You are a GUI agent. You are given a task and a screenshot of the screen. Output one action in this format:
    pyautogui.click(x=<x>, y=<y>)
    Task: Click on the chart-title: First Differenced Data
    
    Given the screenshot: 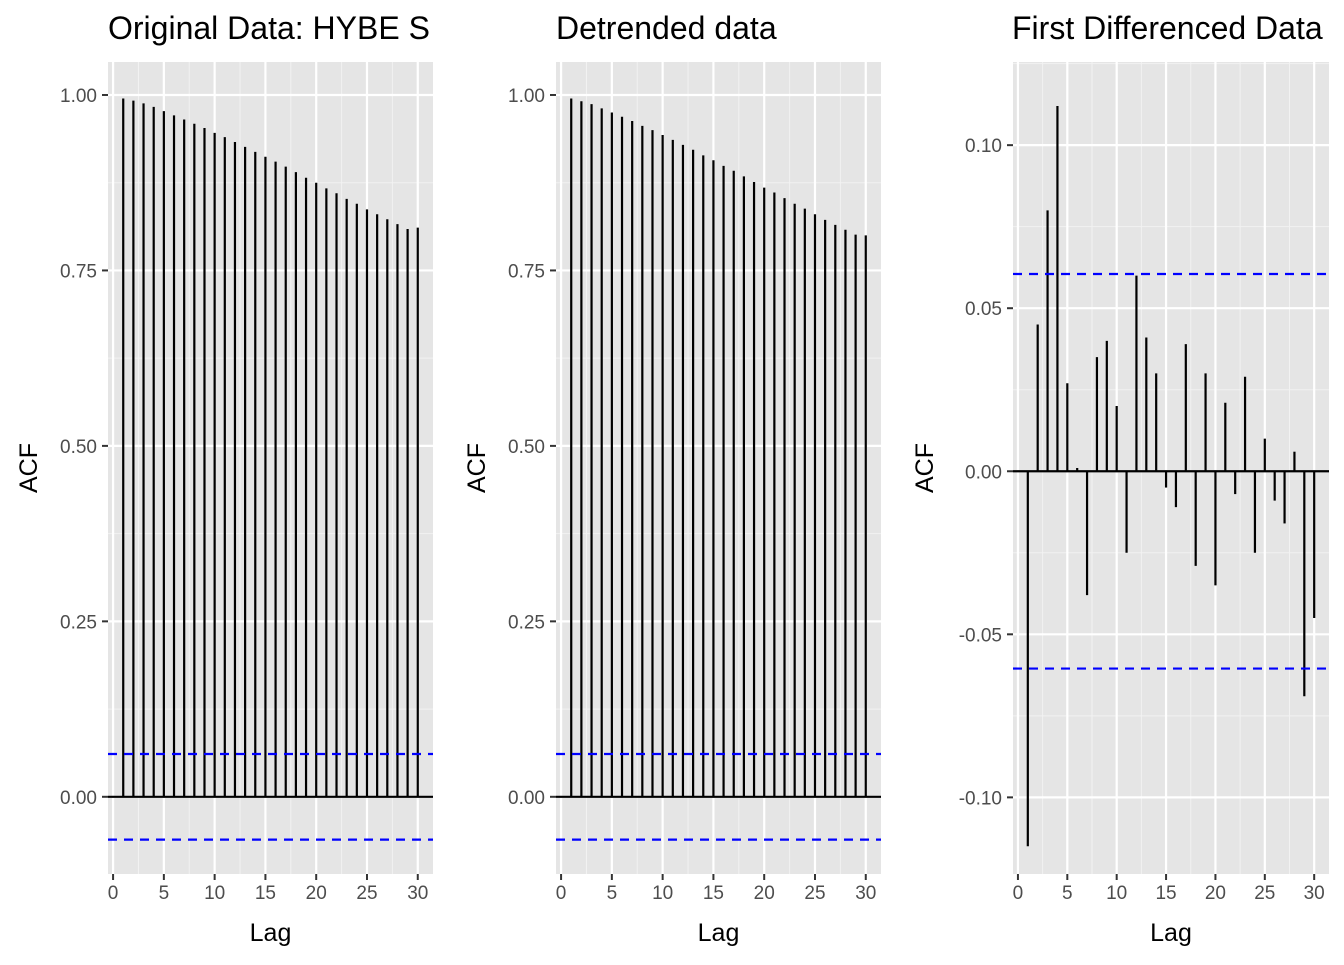 What is the action you would take?
    pyautogui.click(x=1167, y=28)
    